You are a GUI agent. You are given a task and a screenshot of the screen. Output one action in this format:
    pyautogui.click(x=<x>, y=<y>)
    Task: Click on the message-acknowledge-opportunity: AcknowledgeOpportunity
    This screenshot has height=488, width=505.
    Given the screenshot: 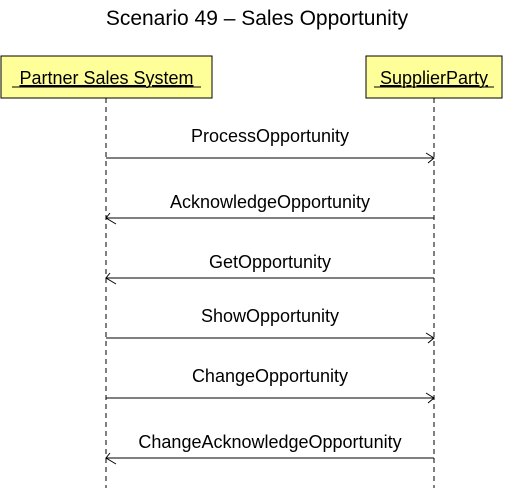 What is the action you would take?
    pyautogui.click(x=269, y=208)
    